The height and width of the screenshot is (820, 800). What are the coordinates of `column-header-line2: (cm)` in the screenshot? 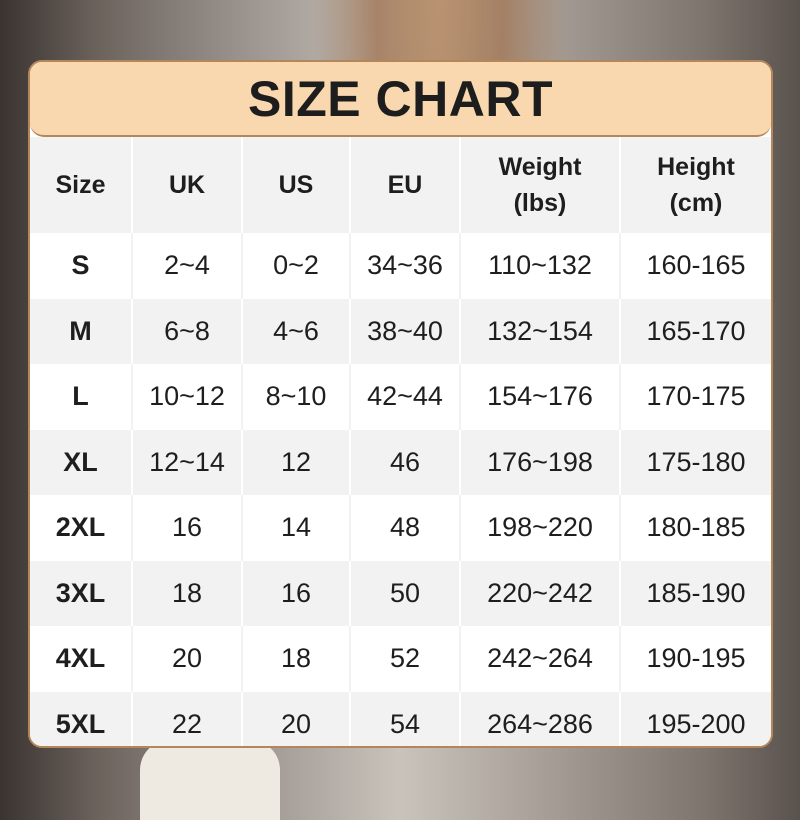 It's located at (696, 203).